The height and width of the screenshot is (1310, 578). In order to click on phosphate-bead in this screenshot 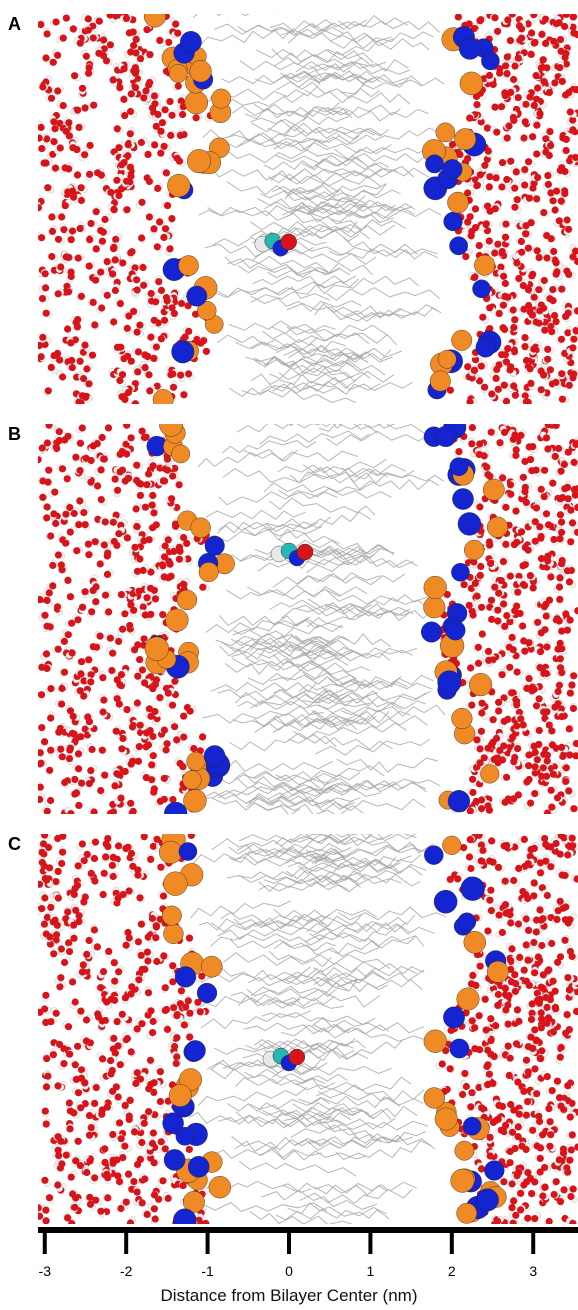, I will do `click(199, 161)`.